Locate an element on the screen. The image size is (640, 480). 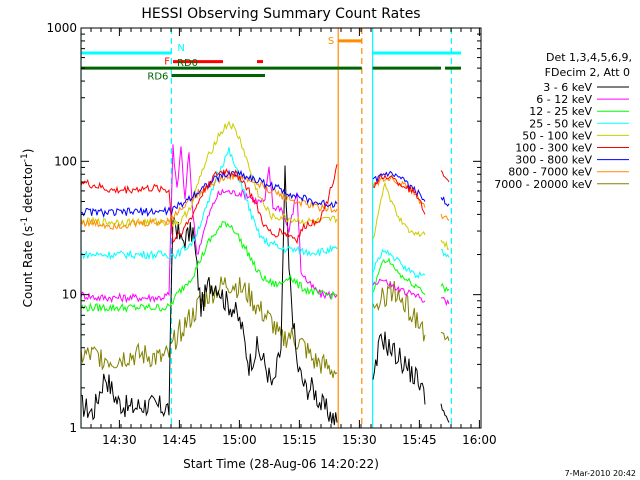
y-axis-label-main: Count Rate (s is located at coordinates (28, 267).